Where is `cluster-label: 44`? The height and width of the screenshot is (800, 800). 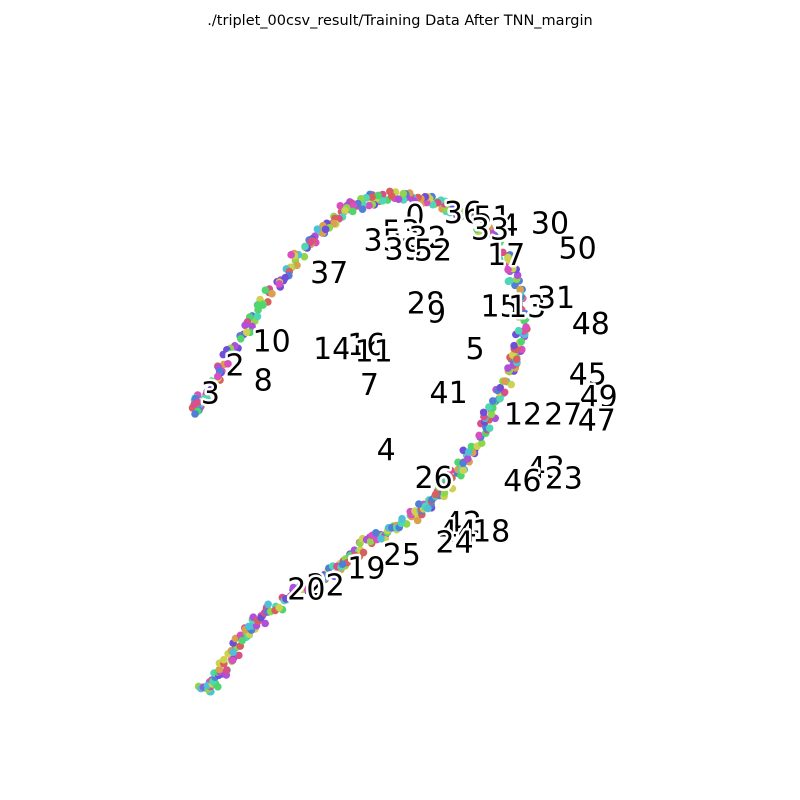 cluster-label: 44 is located at coordinates (458, 532).